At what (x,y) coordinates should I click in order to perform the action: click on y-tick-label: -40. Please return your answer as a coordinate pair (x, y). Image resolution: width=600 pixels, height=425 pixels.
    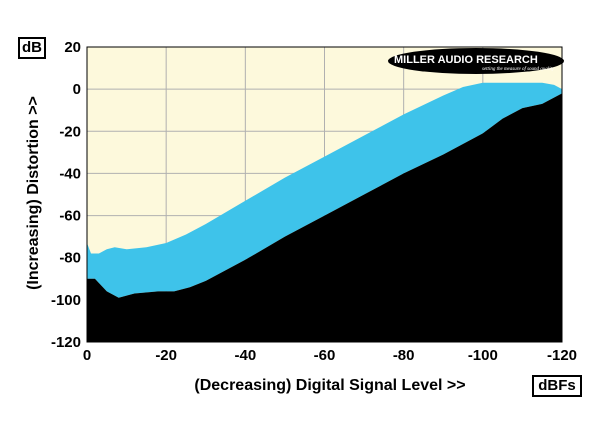
    Looking at the image, I should click on (70, 173).